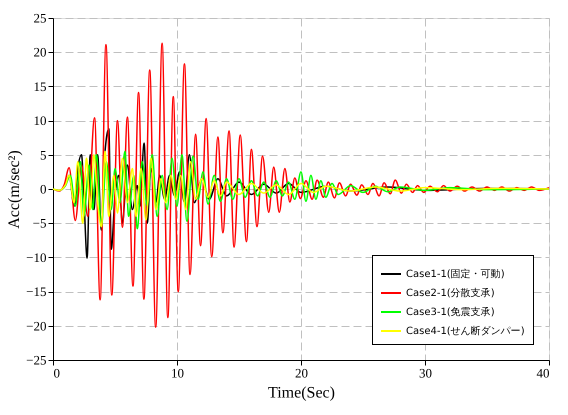 This screenshot has width=568, height=415. Describe the element at coordinates (40, 52) in the screenshot. I see `y-tick-label: 20` at that location.